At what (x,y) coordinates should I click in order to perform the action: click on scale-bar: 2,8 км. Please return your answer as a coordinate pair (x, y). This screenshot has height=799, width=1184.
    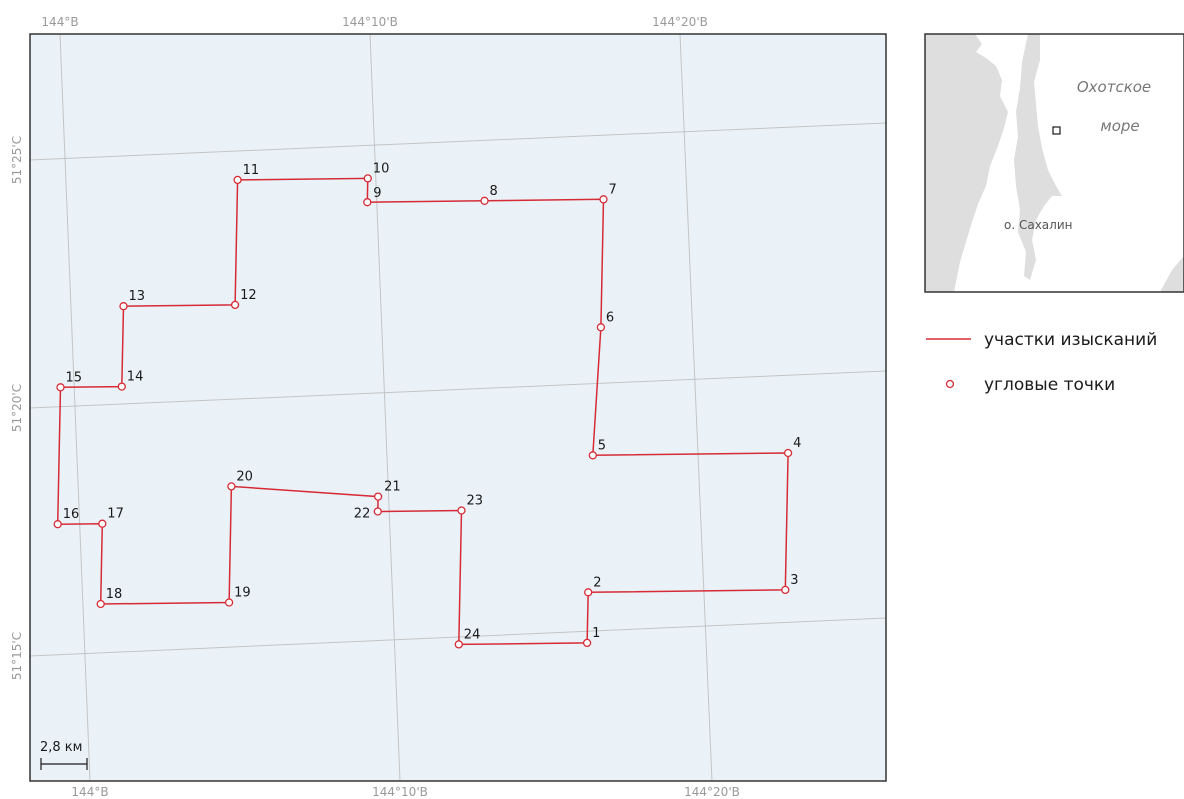
    Looking at the image, I should click on (64, 755).